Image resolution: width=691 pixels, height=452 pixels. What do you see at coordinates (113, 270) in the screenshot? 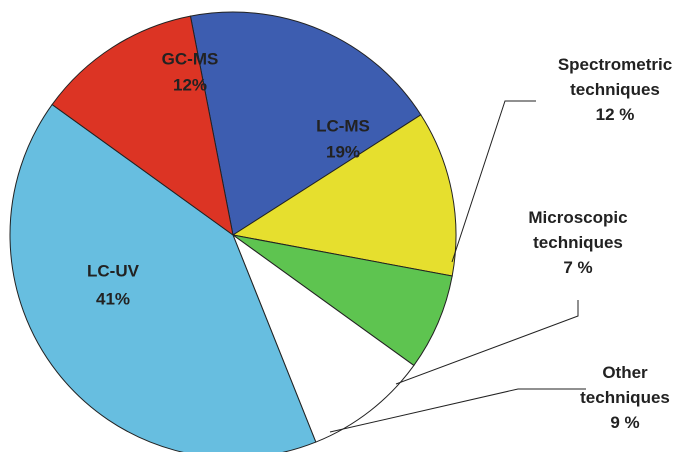
I see `slice-label: LC-UV` at bounding box center [113, 270].